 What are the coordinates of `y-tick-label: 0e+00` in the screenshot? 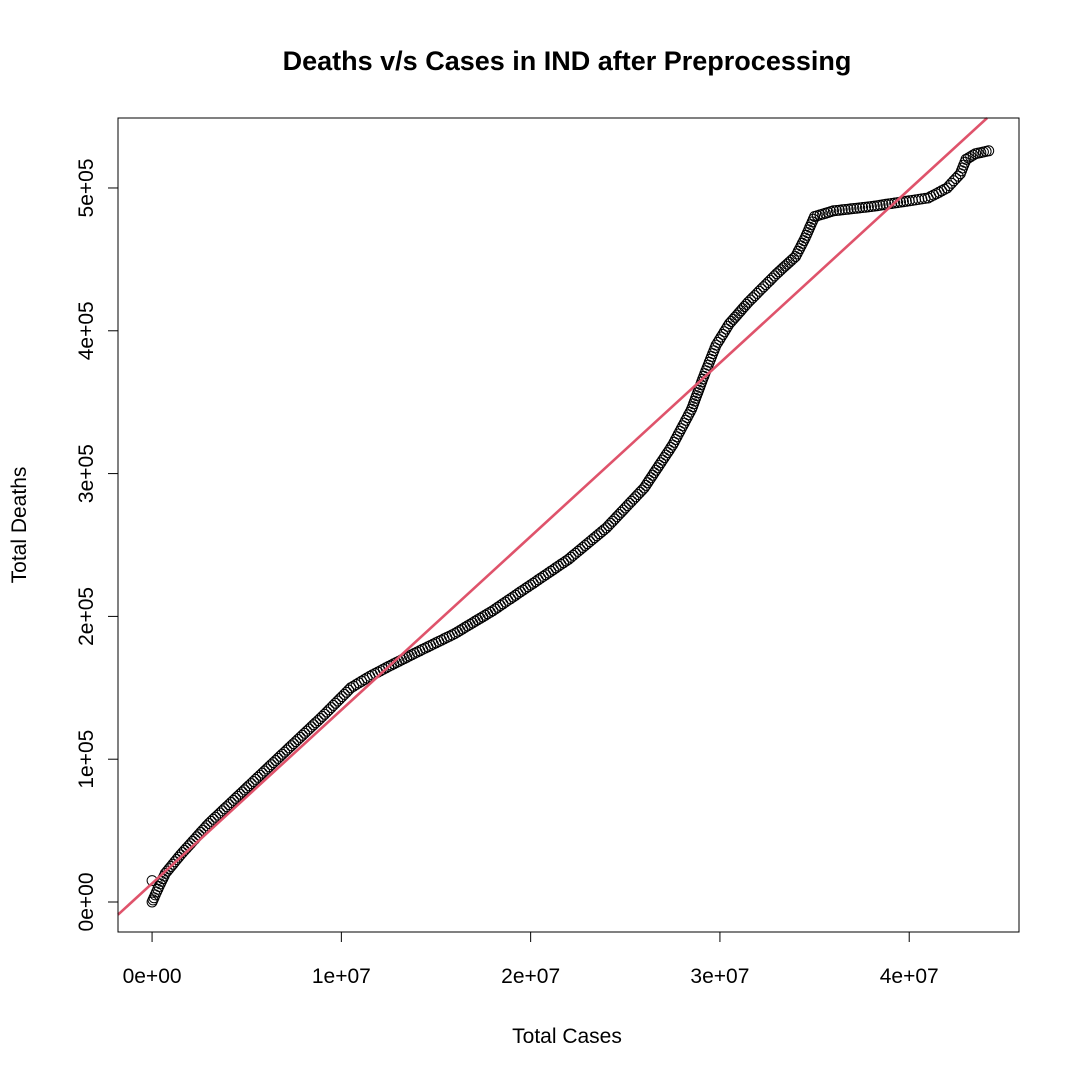 It's located at (86, 902).